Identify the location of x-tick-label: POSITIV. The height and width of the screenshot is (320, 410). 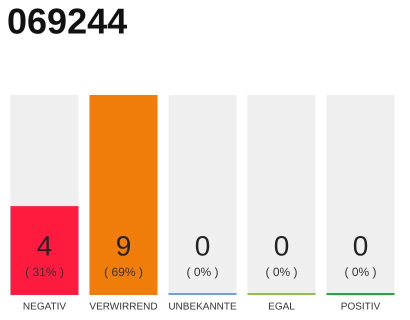
(360, 307).